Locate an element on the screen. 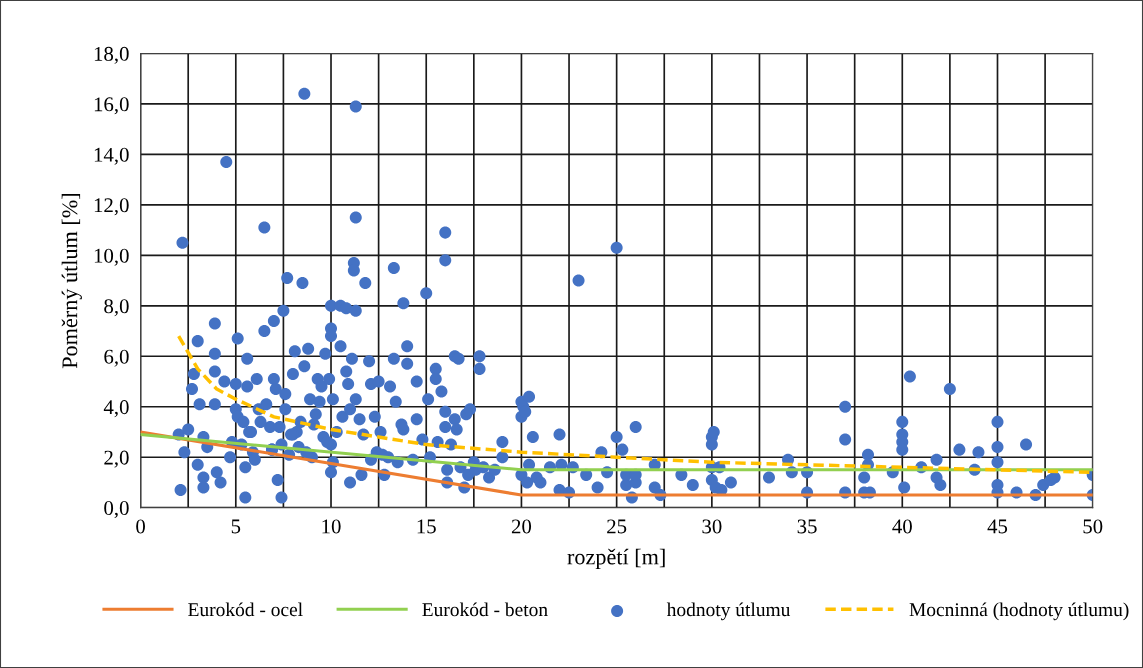  x-tick-label: 50 is located at coordinates (1093, 526).